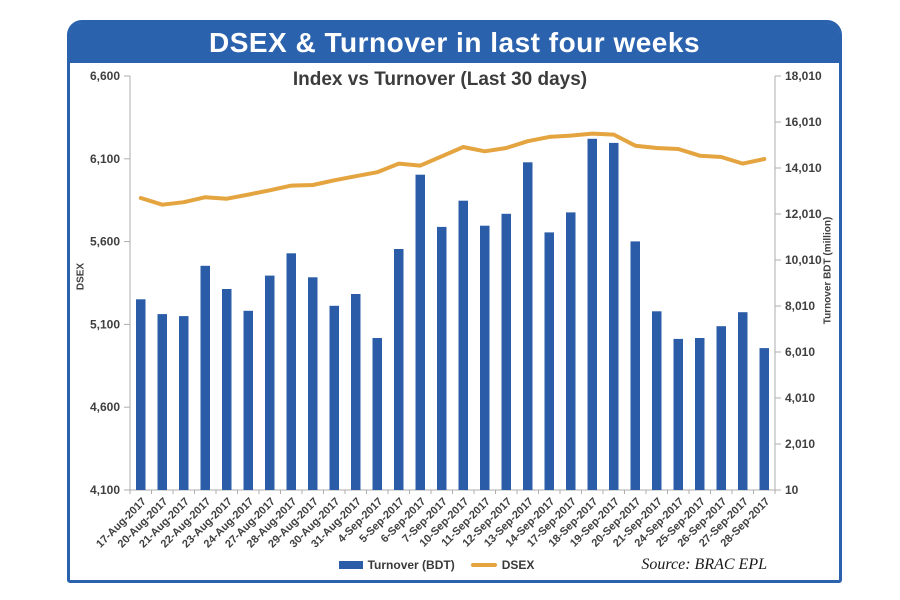  What do you see at coordinates (803, 76) in the screenshot?
I see `right-axis-tick-label: 18,010` at bounding box center [803, 76].